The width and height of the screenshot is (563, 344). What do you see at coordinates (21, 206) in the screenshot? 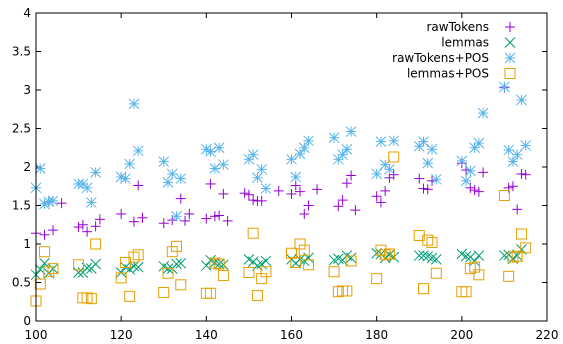
I see `y-tick-label: 1.5` at bounding box center [21, 206].